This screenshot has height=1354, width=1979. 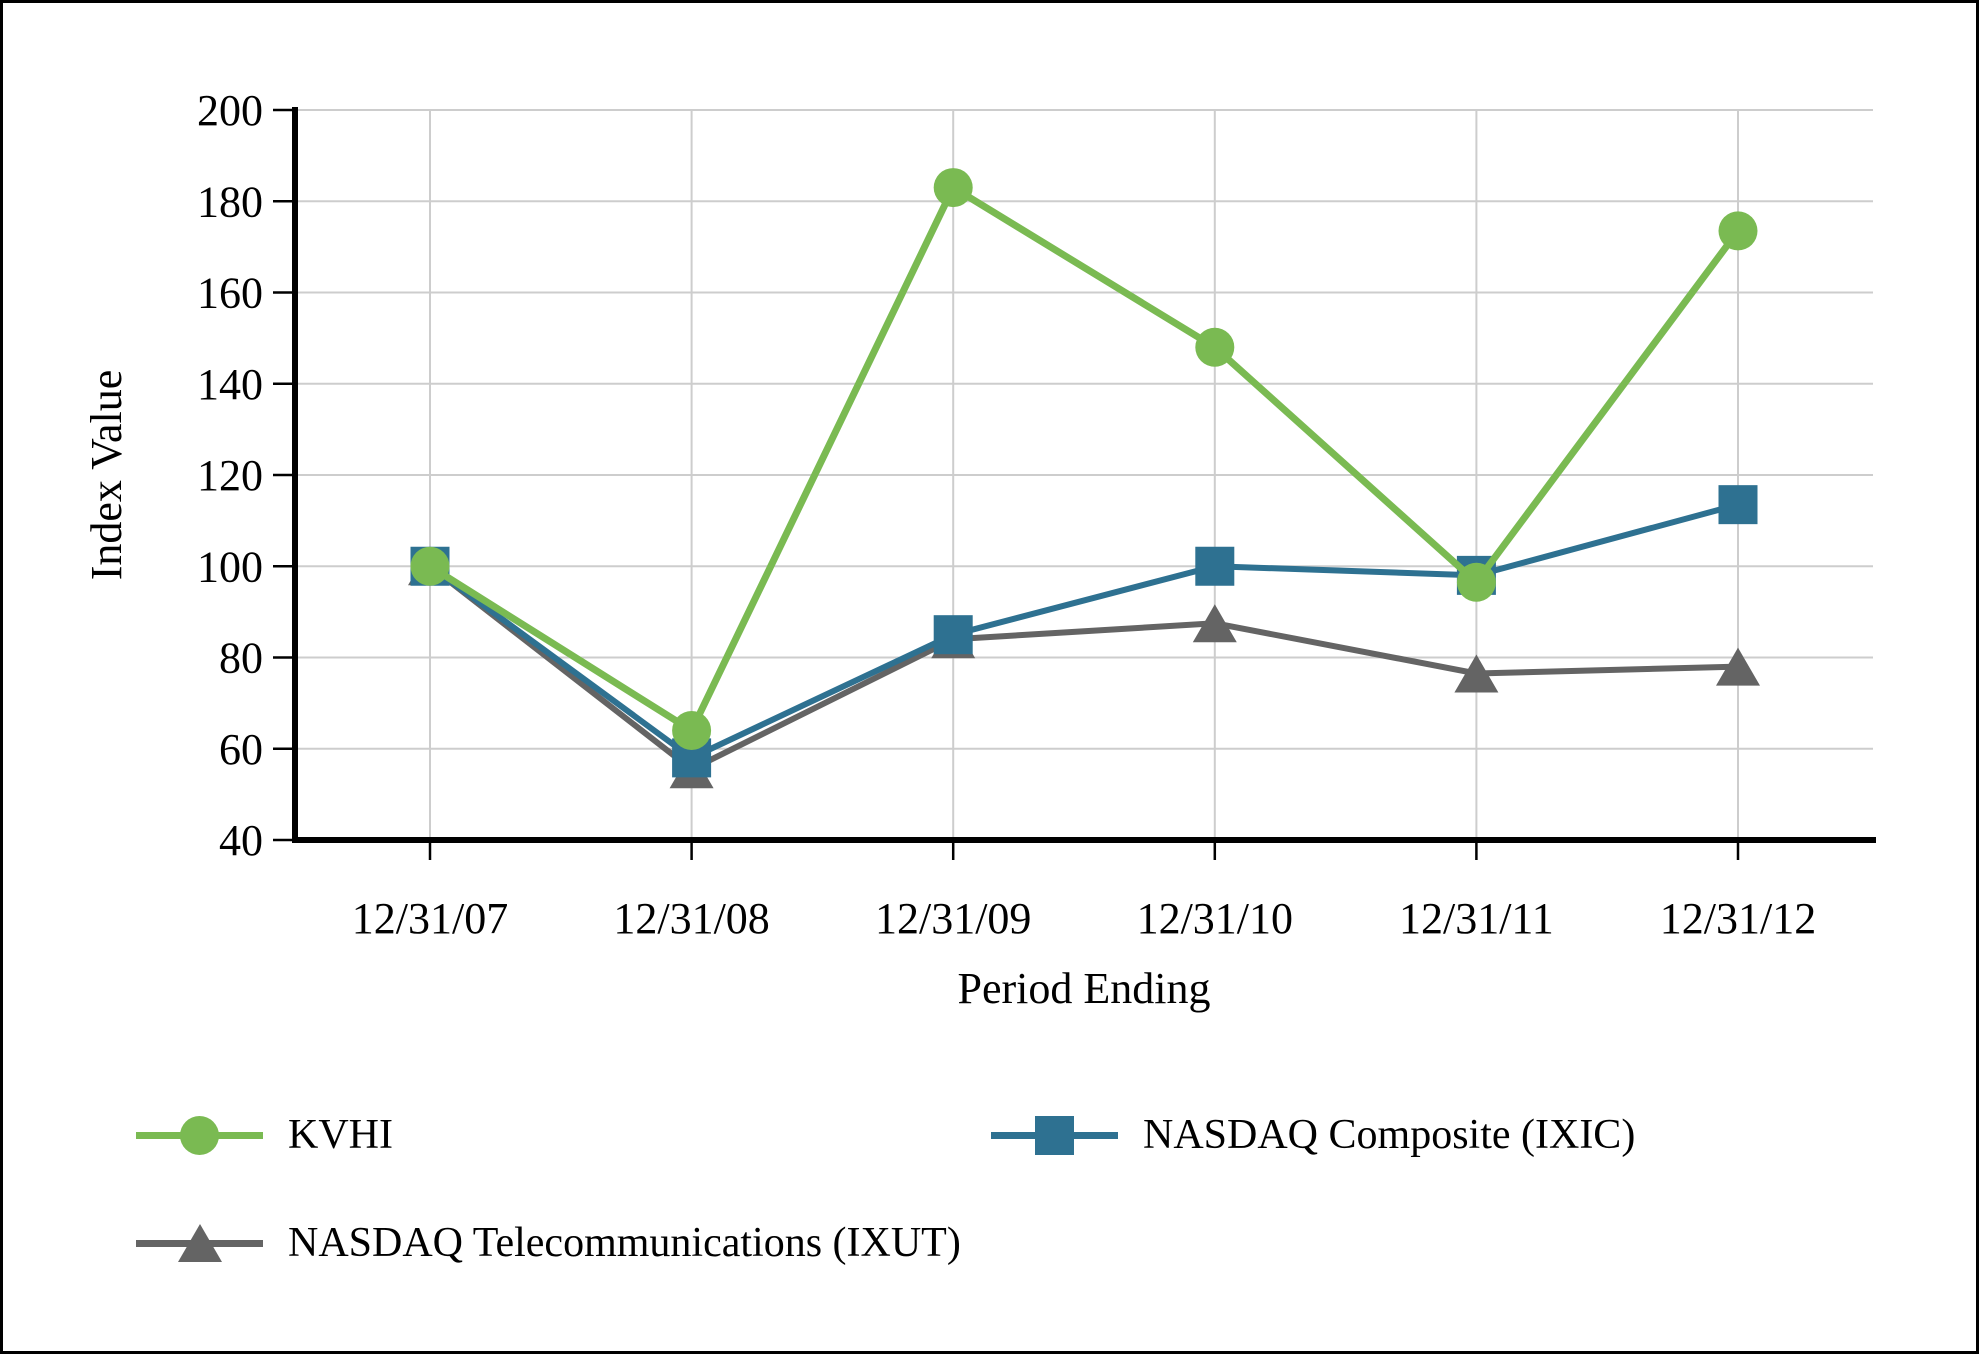 What do you see at coordinates (1215, 918) in the screenshot?
I see `x-tick-label: 12/31/10` at bounding box center [1215, 918].